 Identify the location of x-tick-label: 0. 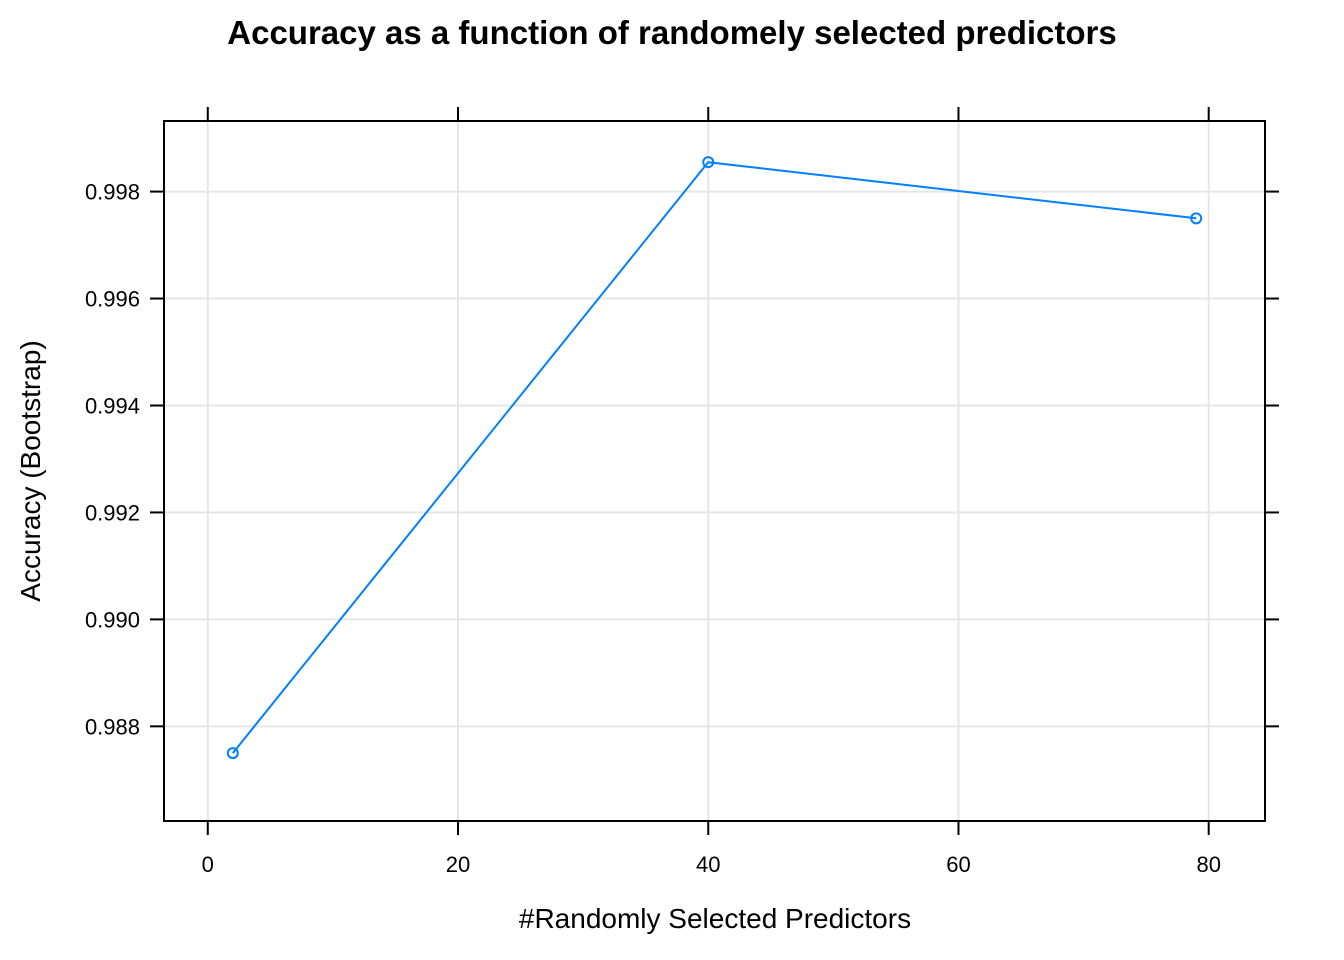
(208, 864).